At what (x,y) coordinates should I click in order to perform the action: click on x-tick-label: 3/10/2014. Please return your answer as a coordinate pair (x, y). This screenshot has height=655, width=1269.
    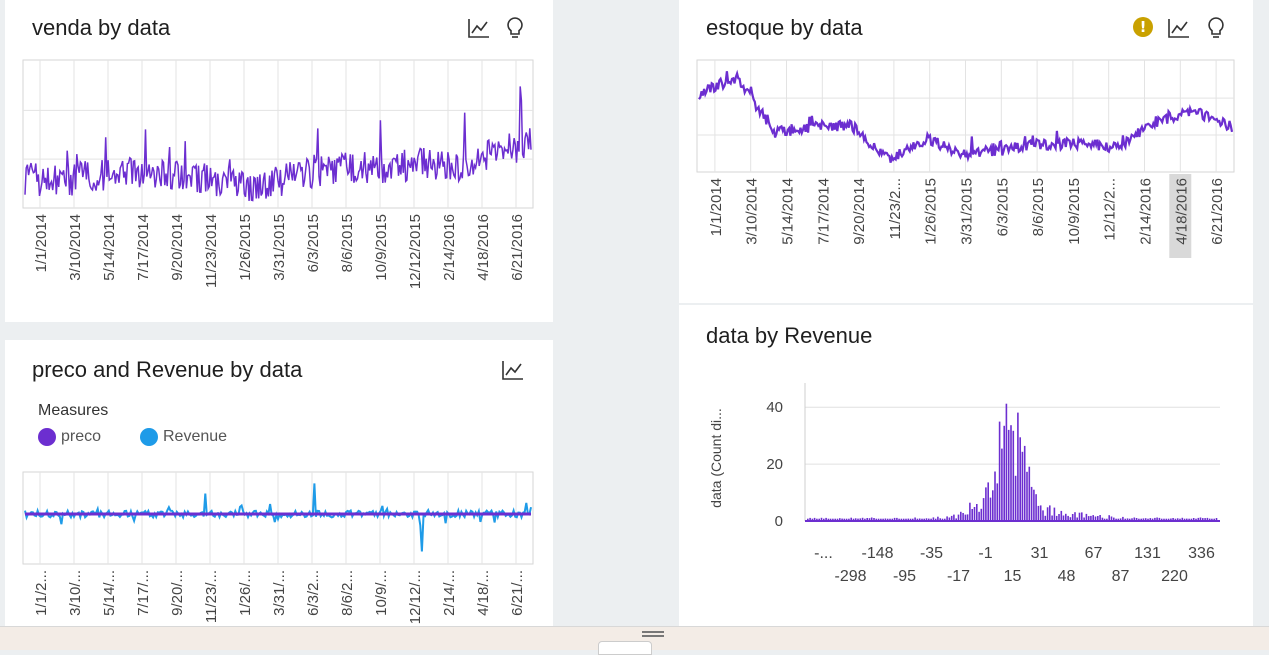
    Looking at the image, I should click on (752, 211).